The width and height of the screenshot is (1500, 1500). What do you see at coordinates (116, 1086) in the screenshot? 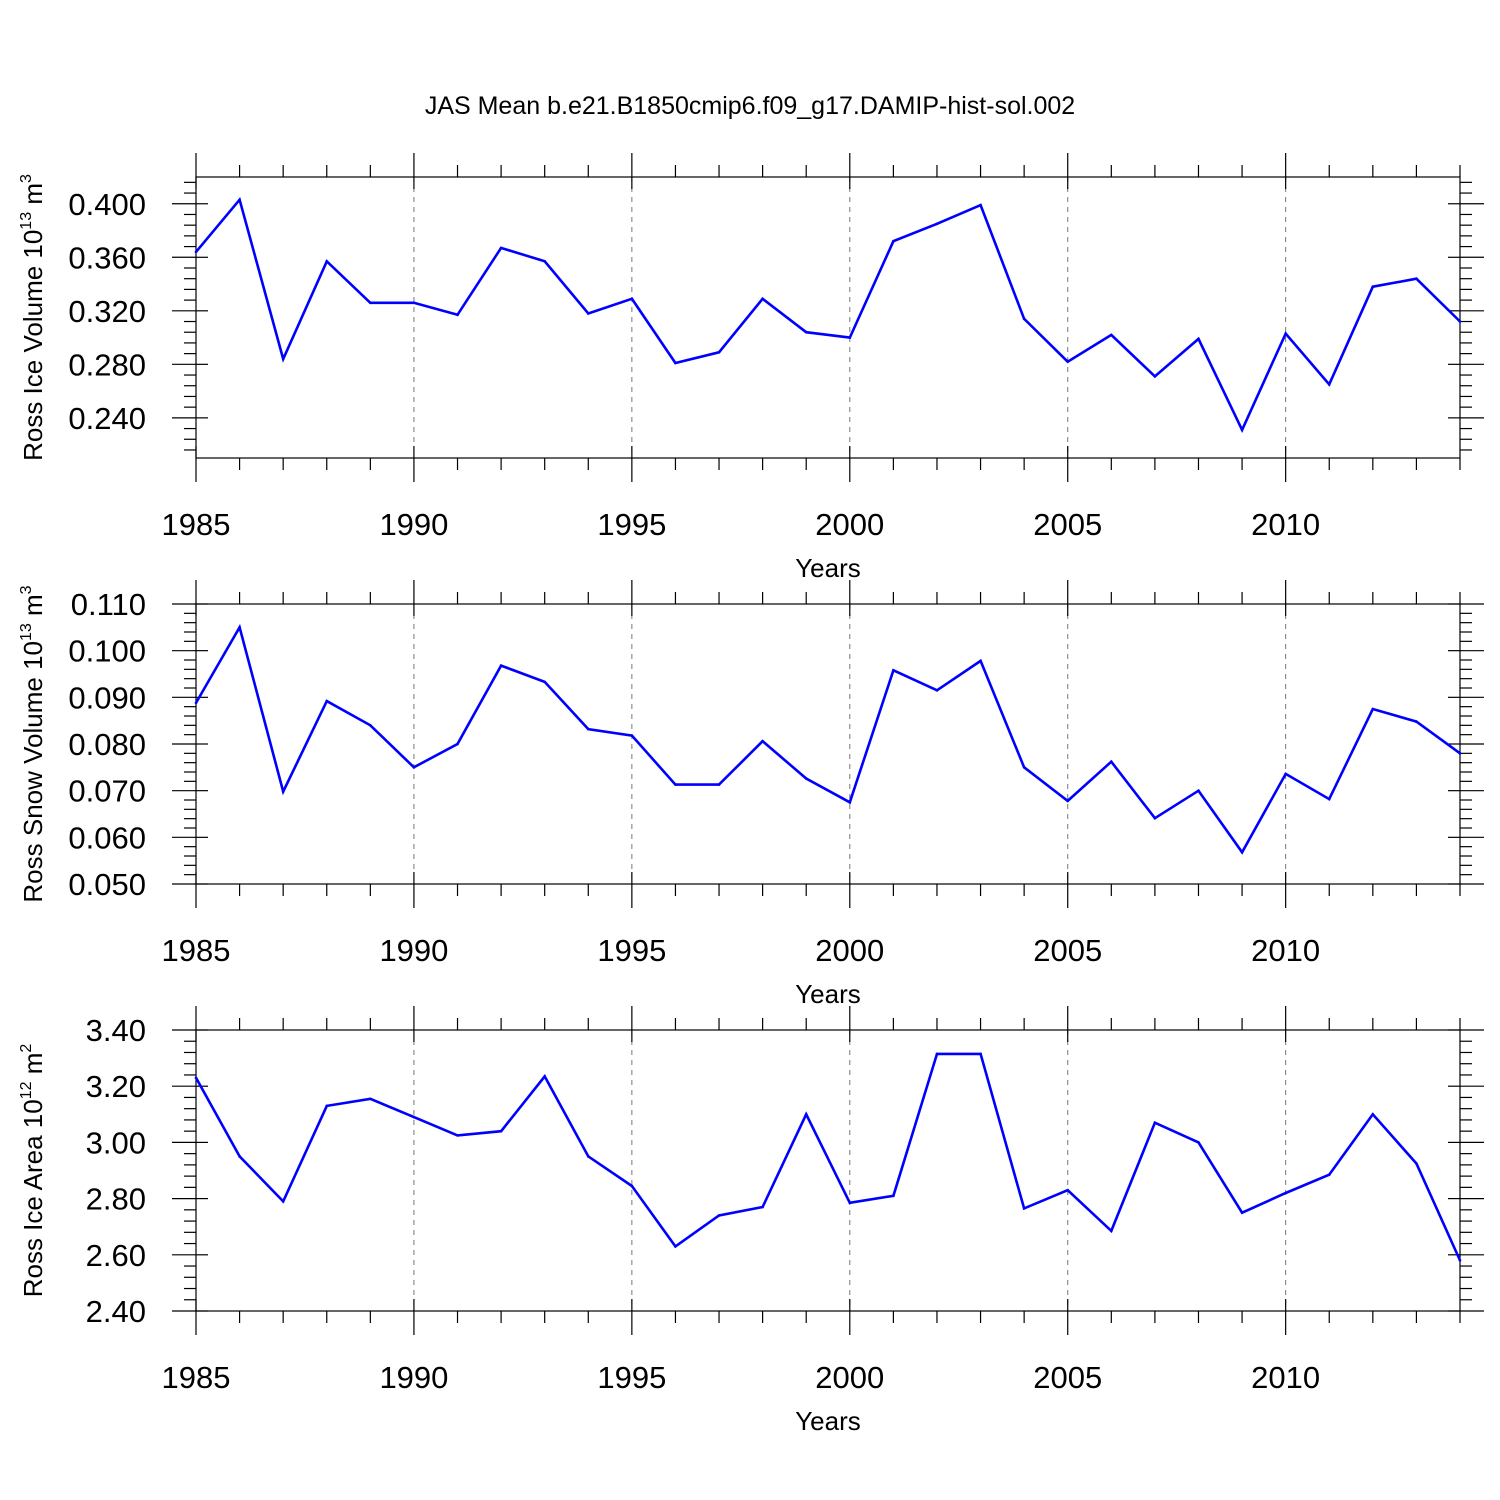
I see `panel-3-ytick-label: 3.20` at bounding box center [116, 1086].